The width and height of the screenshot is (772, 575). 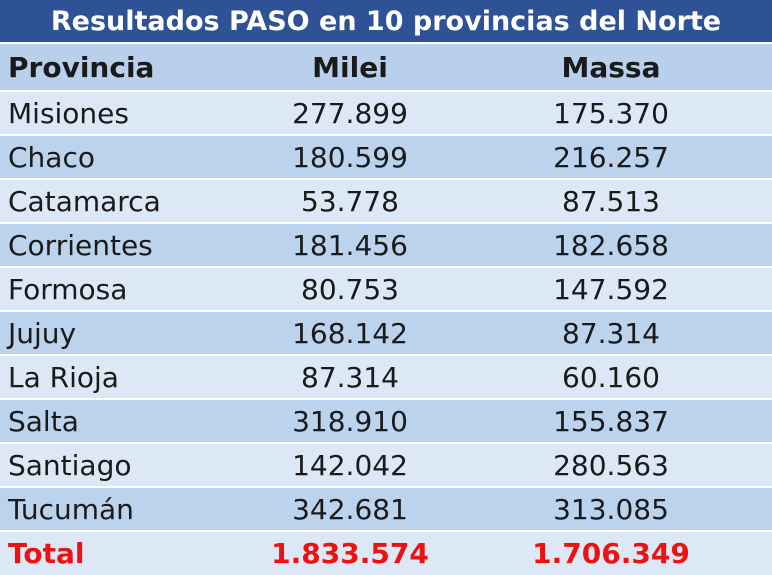 What do you see at coordinates (43, 421) in the screenshot?
I see `cell: Salta` at bounding box center [43, 421].